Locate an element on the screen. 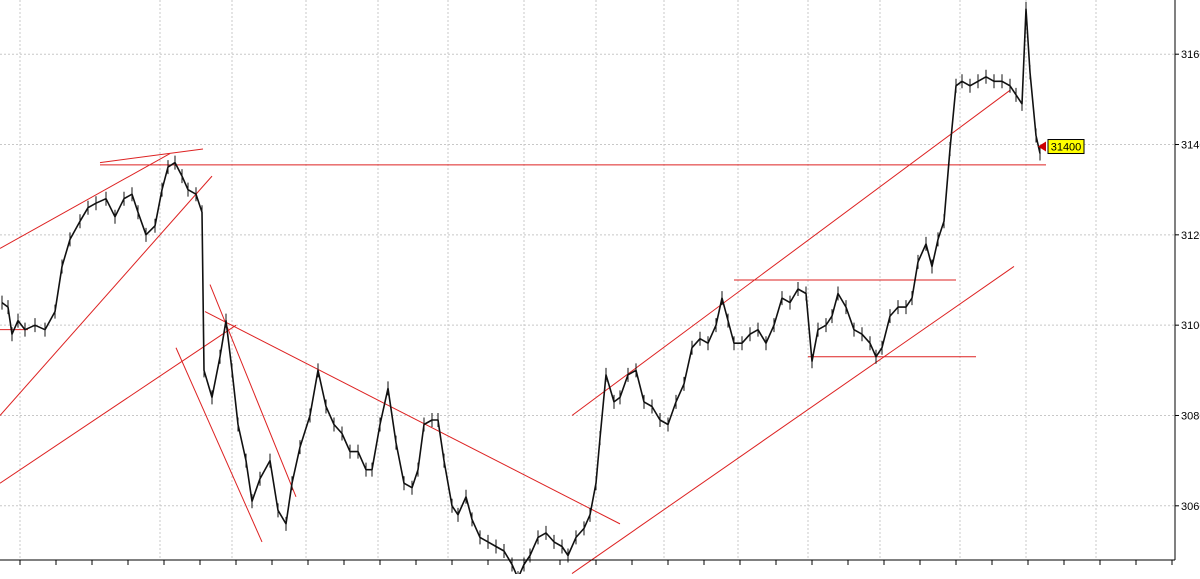  y-tick-label: 3080 is located at coordinates (1190, 416).